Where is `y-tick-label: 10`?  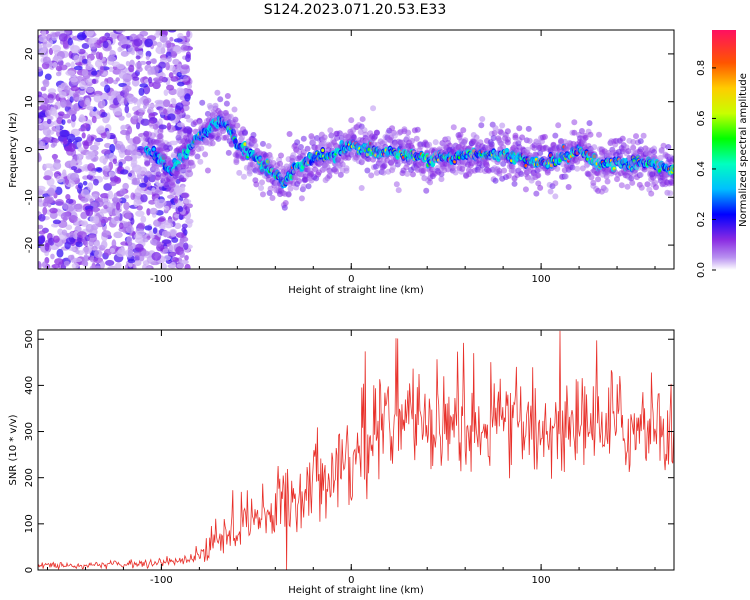 y-tick-label: 10 is located at coordinates (29, 101).